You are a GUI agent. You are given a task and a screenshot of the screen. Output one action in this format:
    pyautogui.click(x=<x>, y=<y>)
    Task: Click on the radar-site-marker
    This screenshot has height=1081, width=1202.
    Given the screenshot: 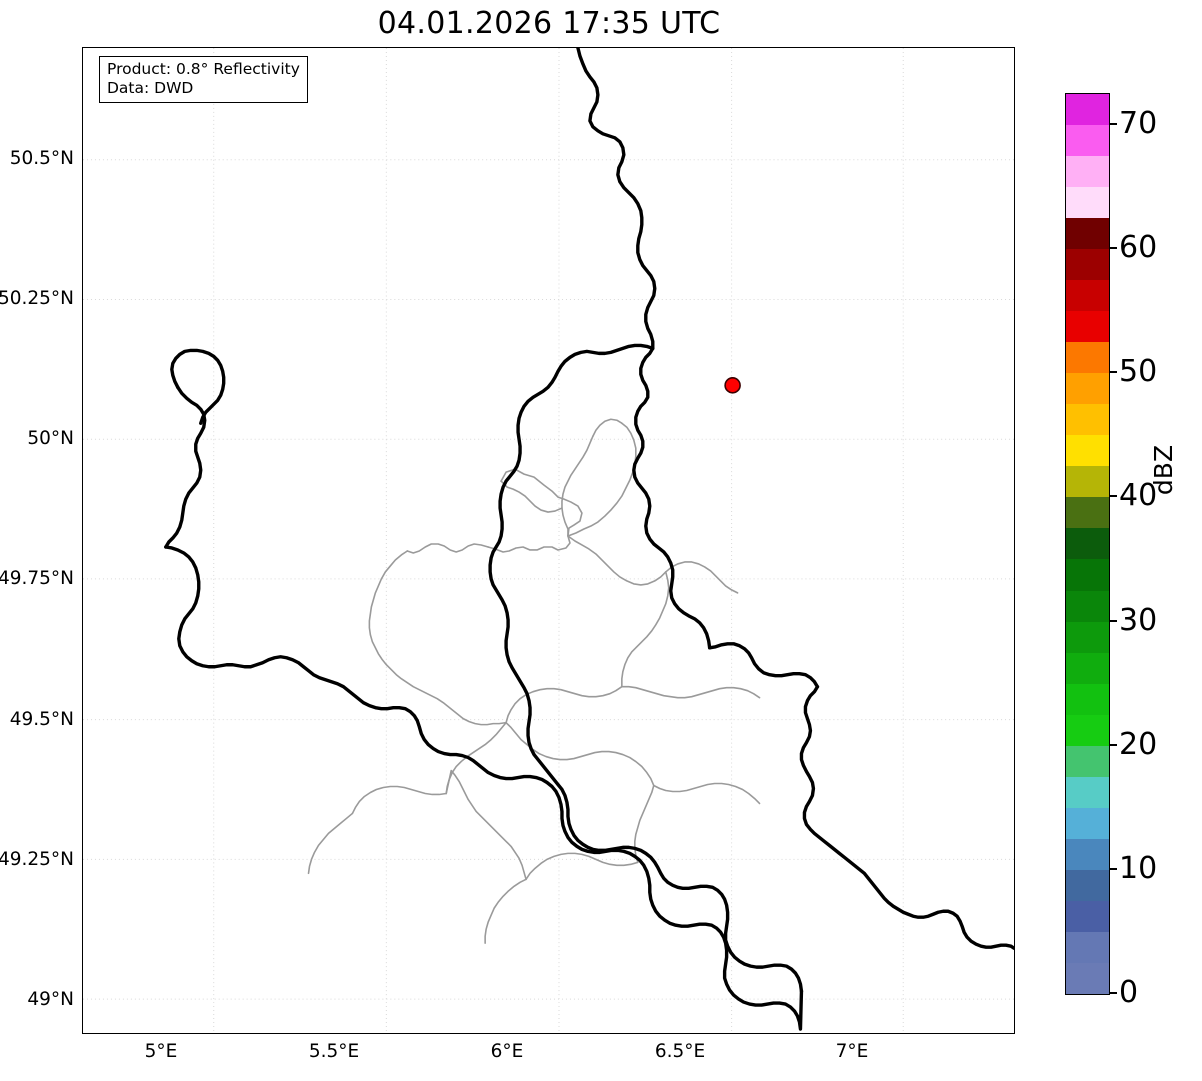 What is the action you would take?
    pyautogui.click(x=732, y=385)
    